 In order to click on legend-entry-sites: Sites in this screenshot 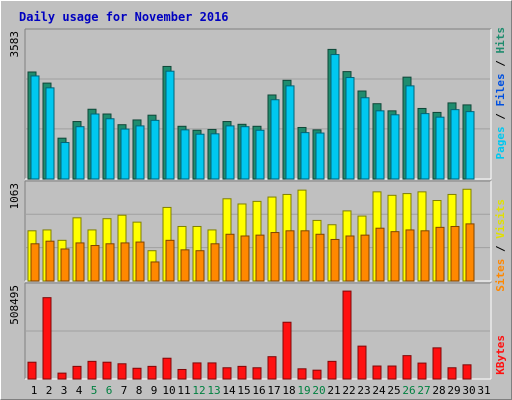, I will do `click(500, 275)`.